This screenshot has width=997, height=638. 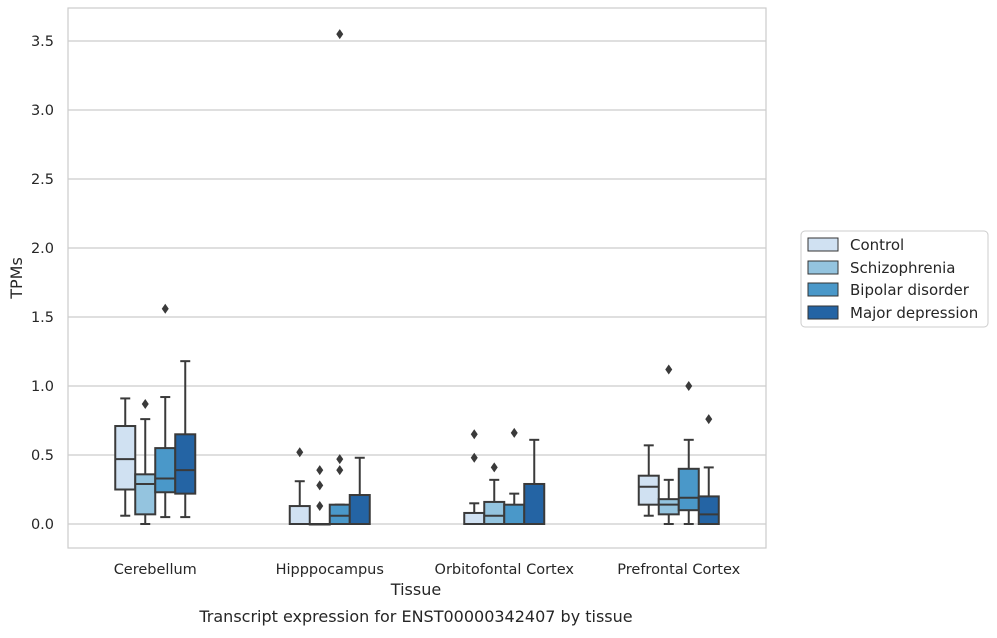 I want to click on legend-label-bipolar-disorder: Bipolar disorder, so click(x=910, y=290).